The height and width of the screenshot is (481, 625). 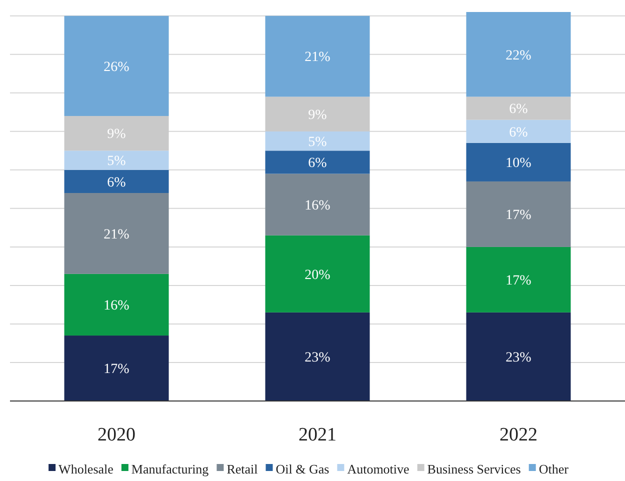 I want to click on legend-label: Retail, so click(x=242, y=469).